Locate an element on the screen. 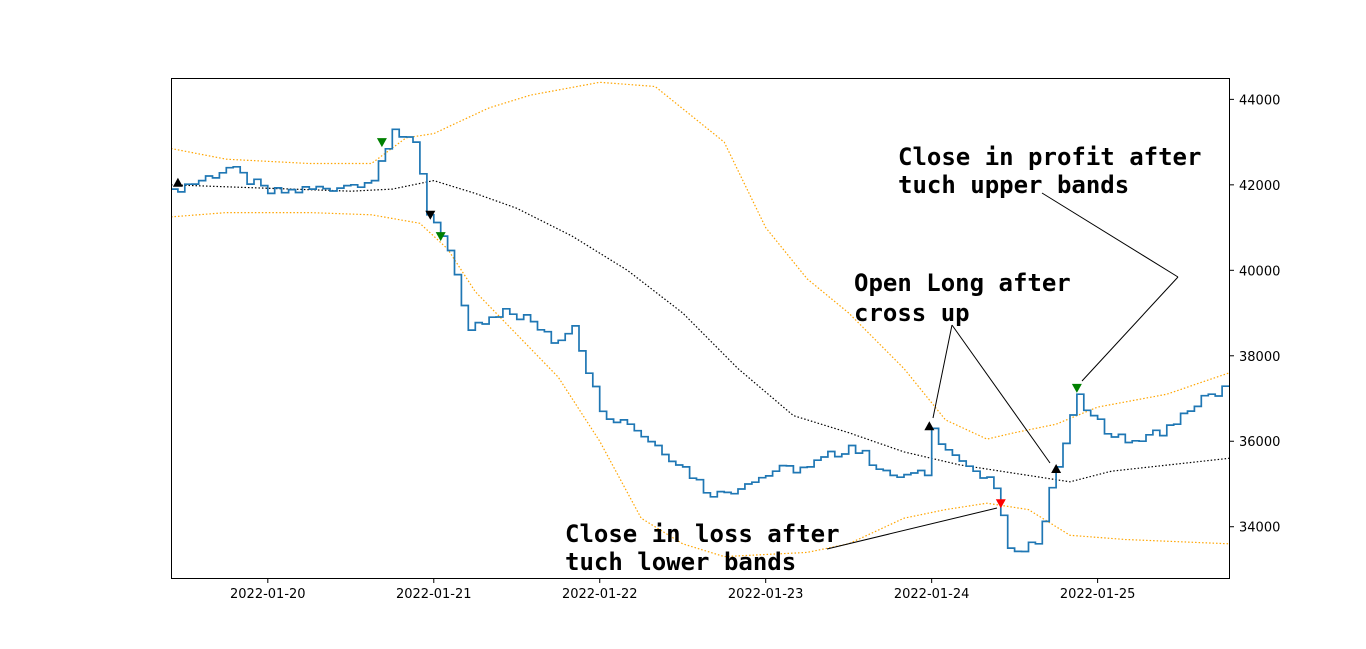 The height and width of the screenshot is (649, 1366). x-tick-label: 2022-01-25 is located at coordinates (1098, 594).